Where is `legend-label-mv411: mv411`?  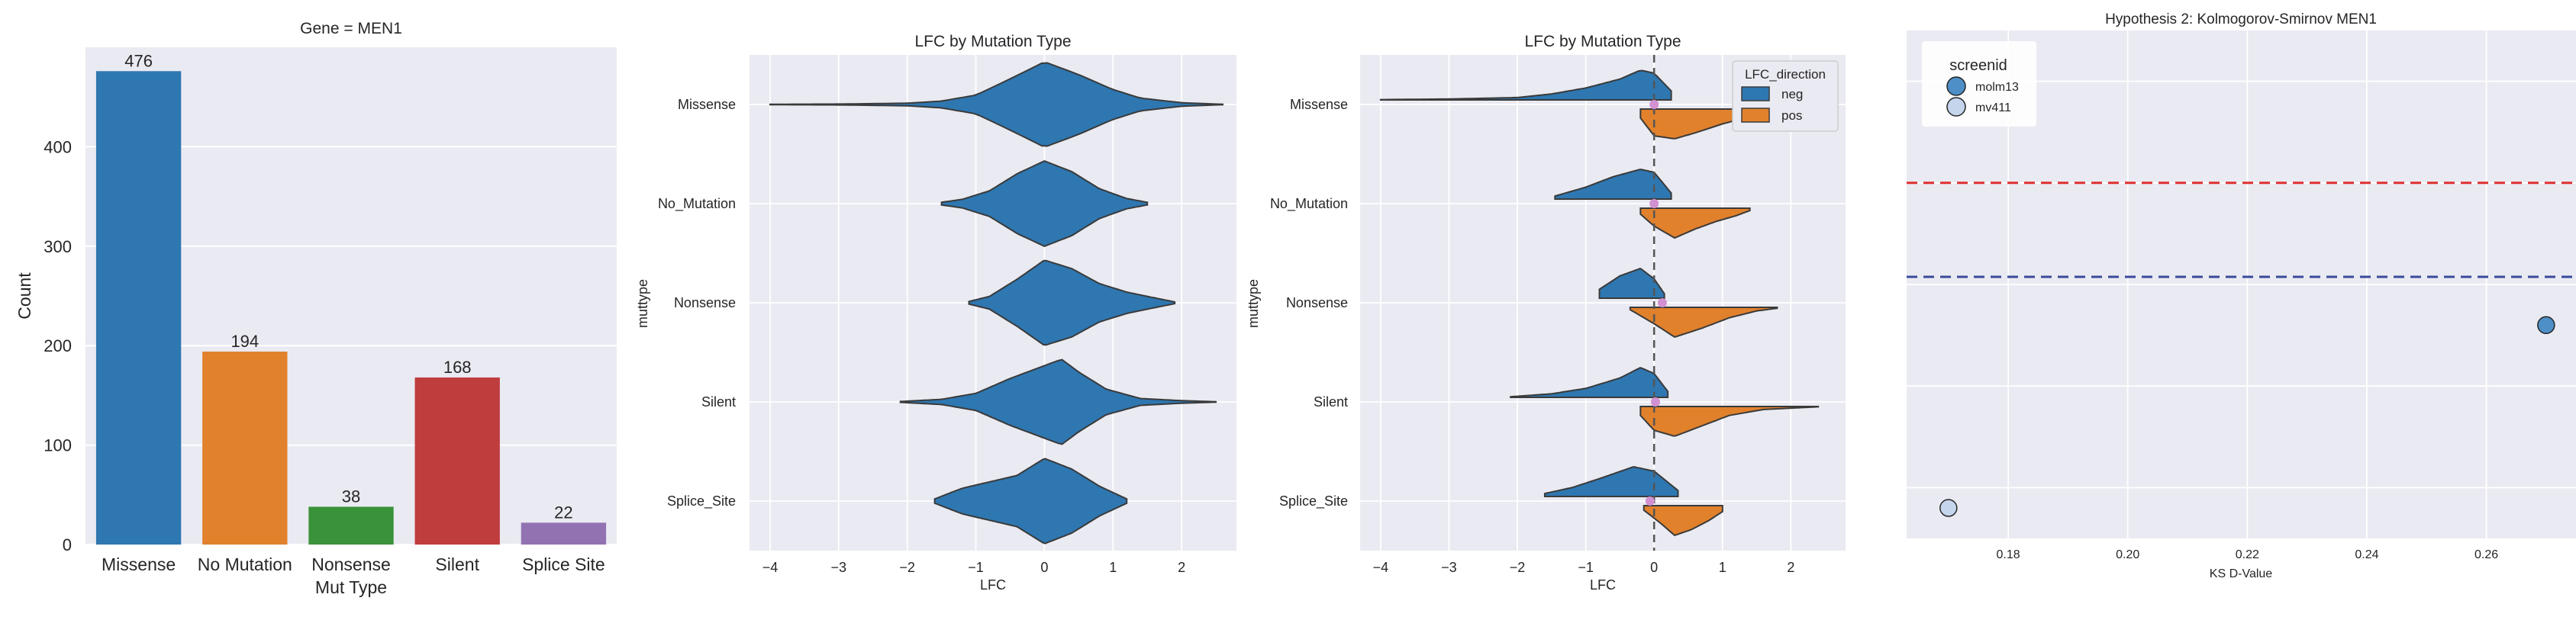
legend-label-mv411: mv411 is located at coordinates (1993, 107).